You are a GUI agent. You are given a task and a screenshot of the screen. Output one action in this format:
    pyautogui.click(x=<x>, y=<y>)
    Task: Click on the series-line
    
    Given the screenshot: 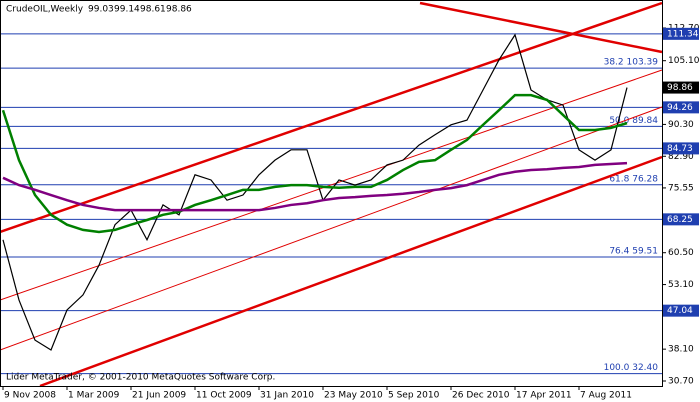 What is the action you would take?
    pyautogui.click(x=315, y=186)
    